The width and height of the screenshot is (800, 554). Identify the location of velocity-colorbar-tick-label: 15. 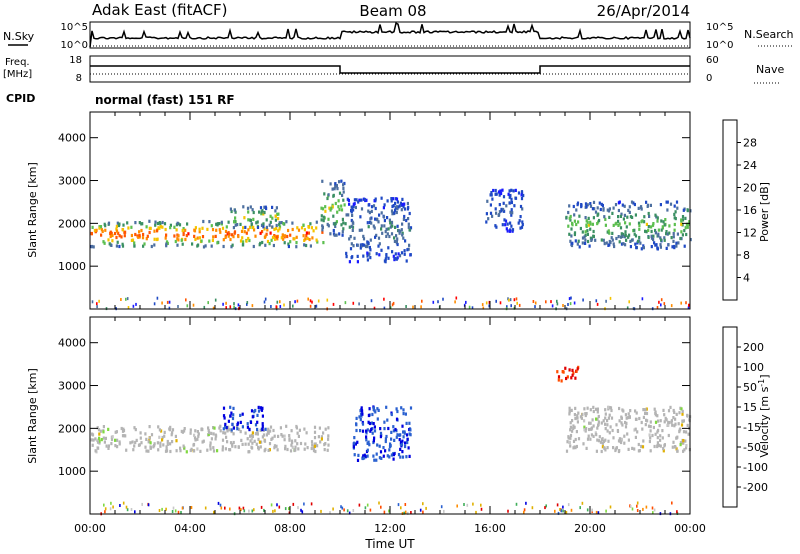
(750, 407).